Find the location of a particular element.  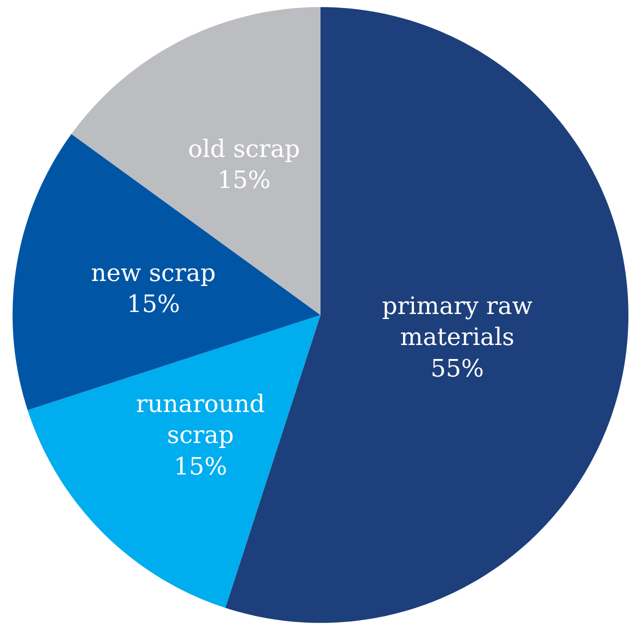

slice-label: old scrap is located at coordinates (244, 149).